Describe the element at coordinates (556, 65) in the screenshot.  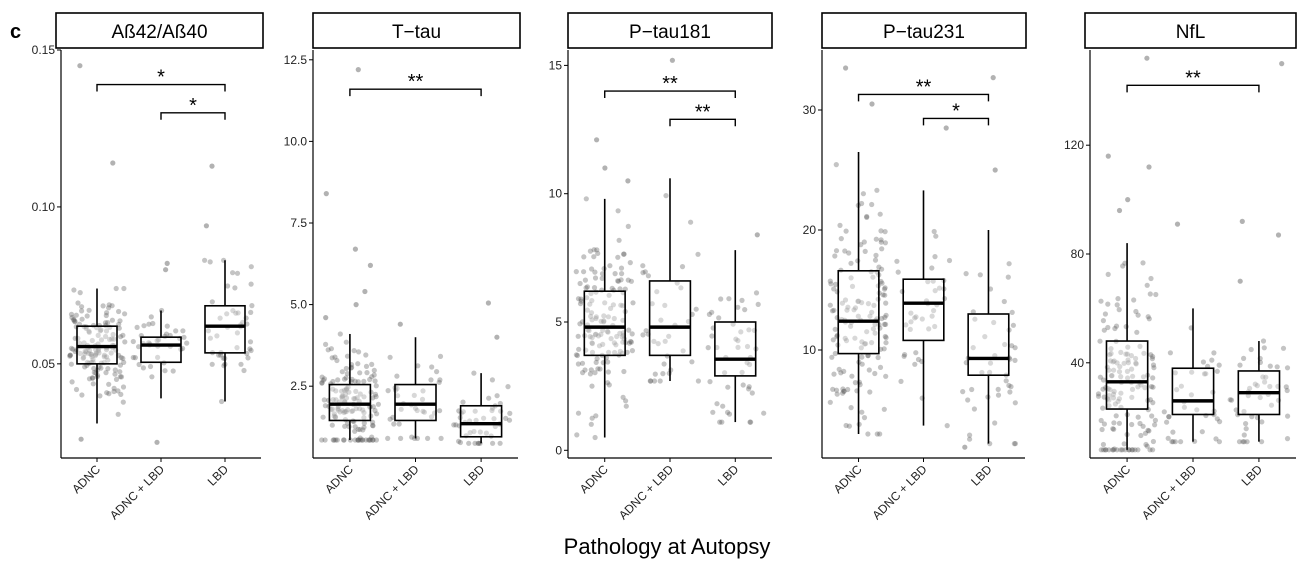
I see `y-tick-label: 15` at that location.